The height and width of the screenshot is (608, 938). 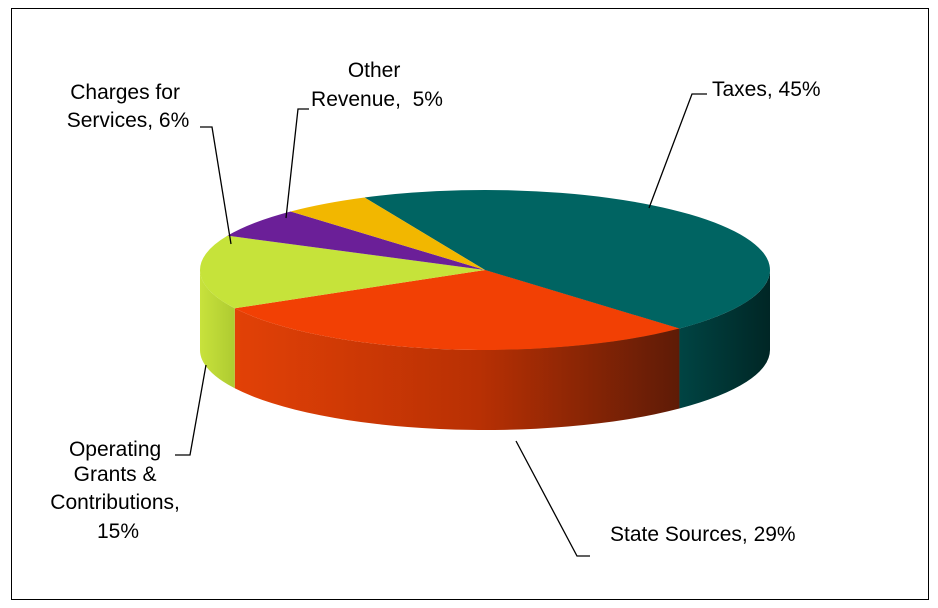 What do you see at coordinates (377, 85) in the screenshot?
I see `data-label-other: Other Revenue, 5%` at bounding box center [377, 85].